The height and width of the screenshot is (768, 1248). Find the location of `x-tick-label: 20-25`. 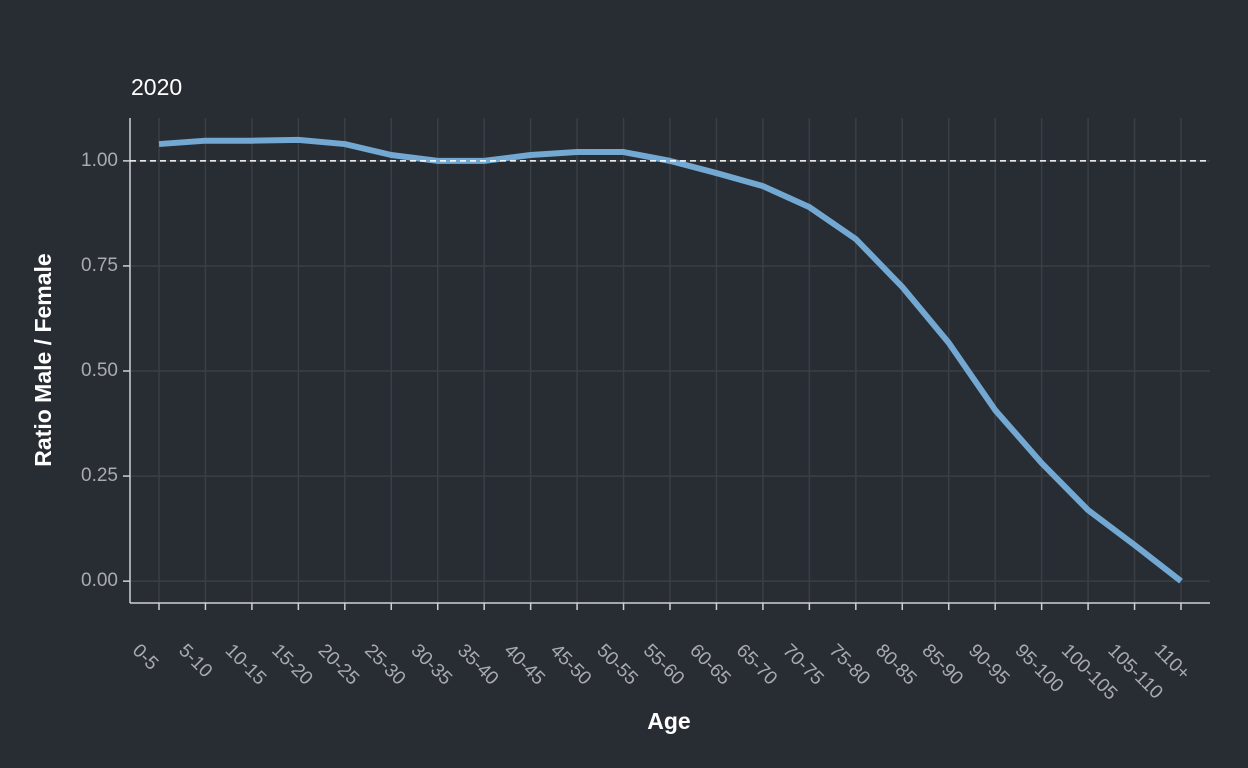

x-tick-label: 20-25 is located at coordinates (338, 664).